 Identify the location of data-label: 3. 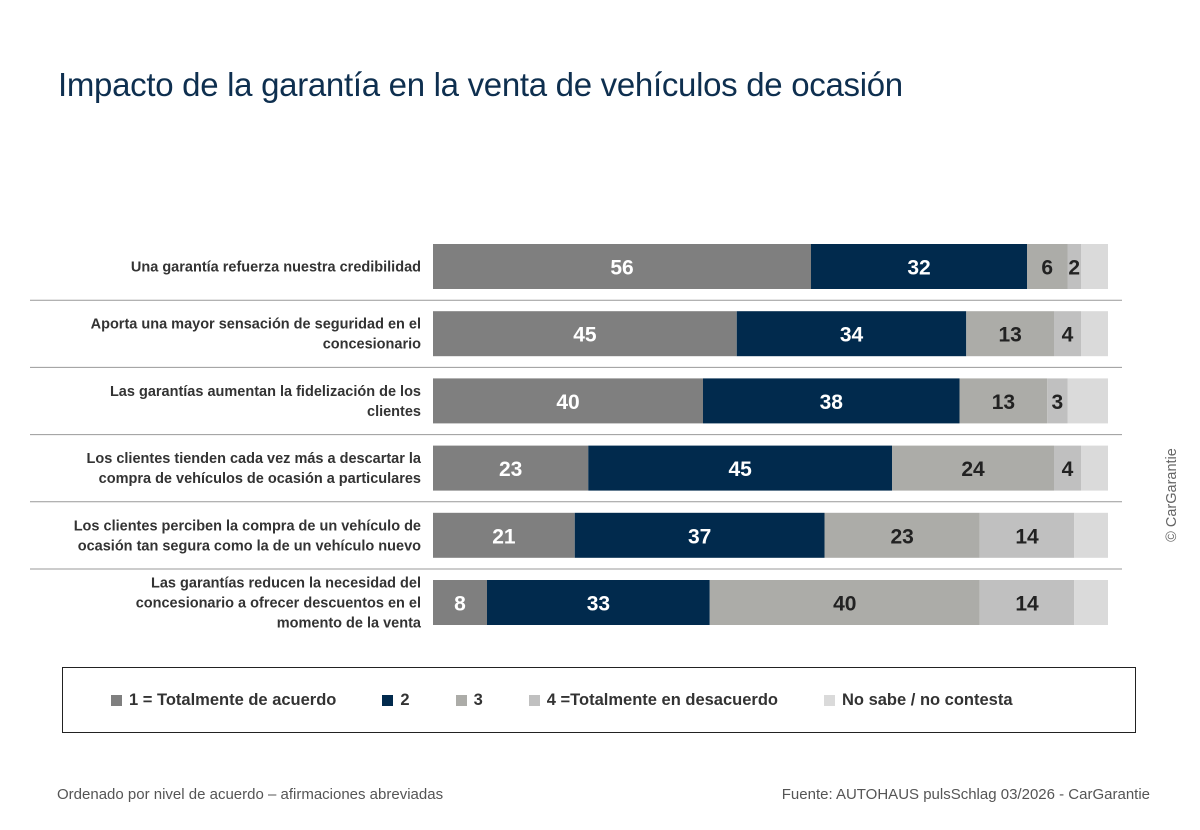
(1058, 402).